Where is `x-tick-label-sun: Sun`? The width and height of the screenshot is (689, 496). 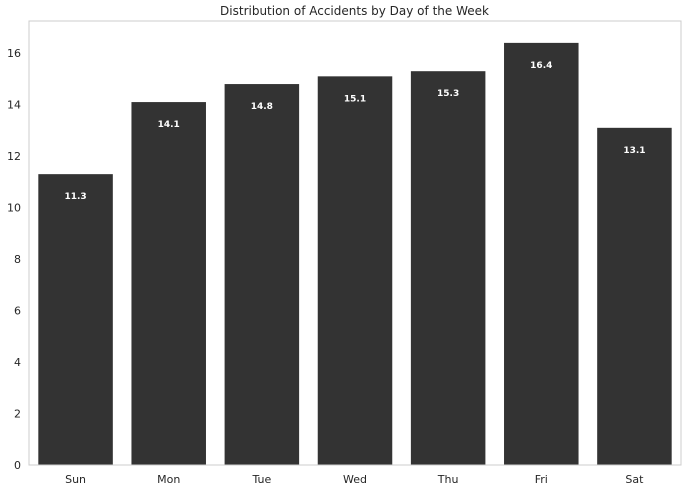
x-tick-label-sun: Sun is located at coordinates (75, 479).